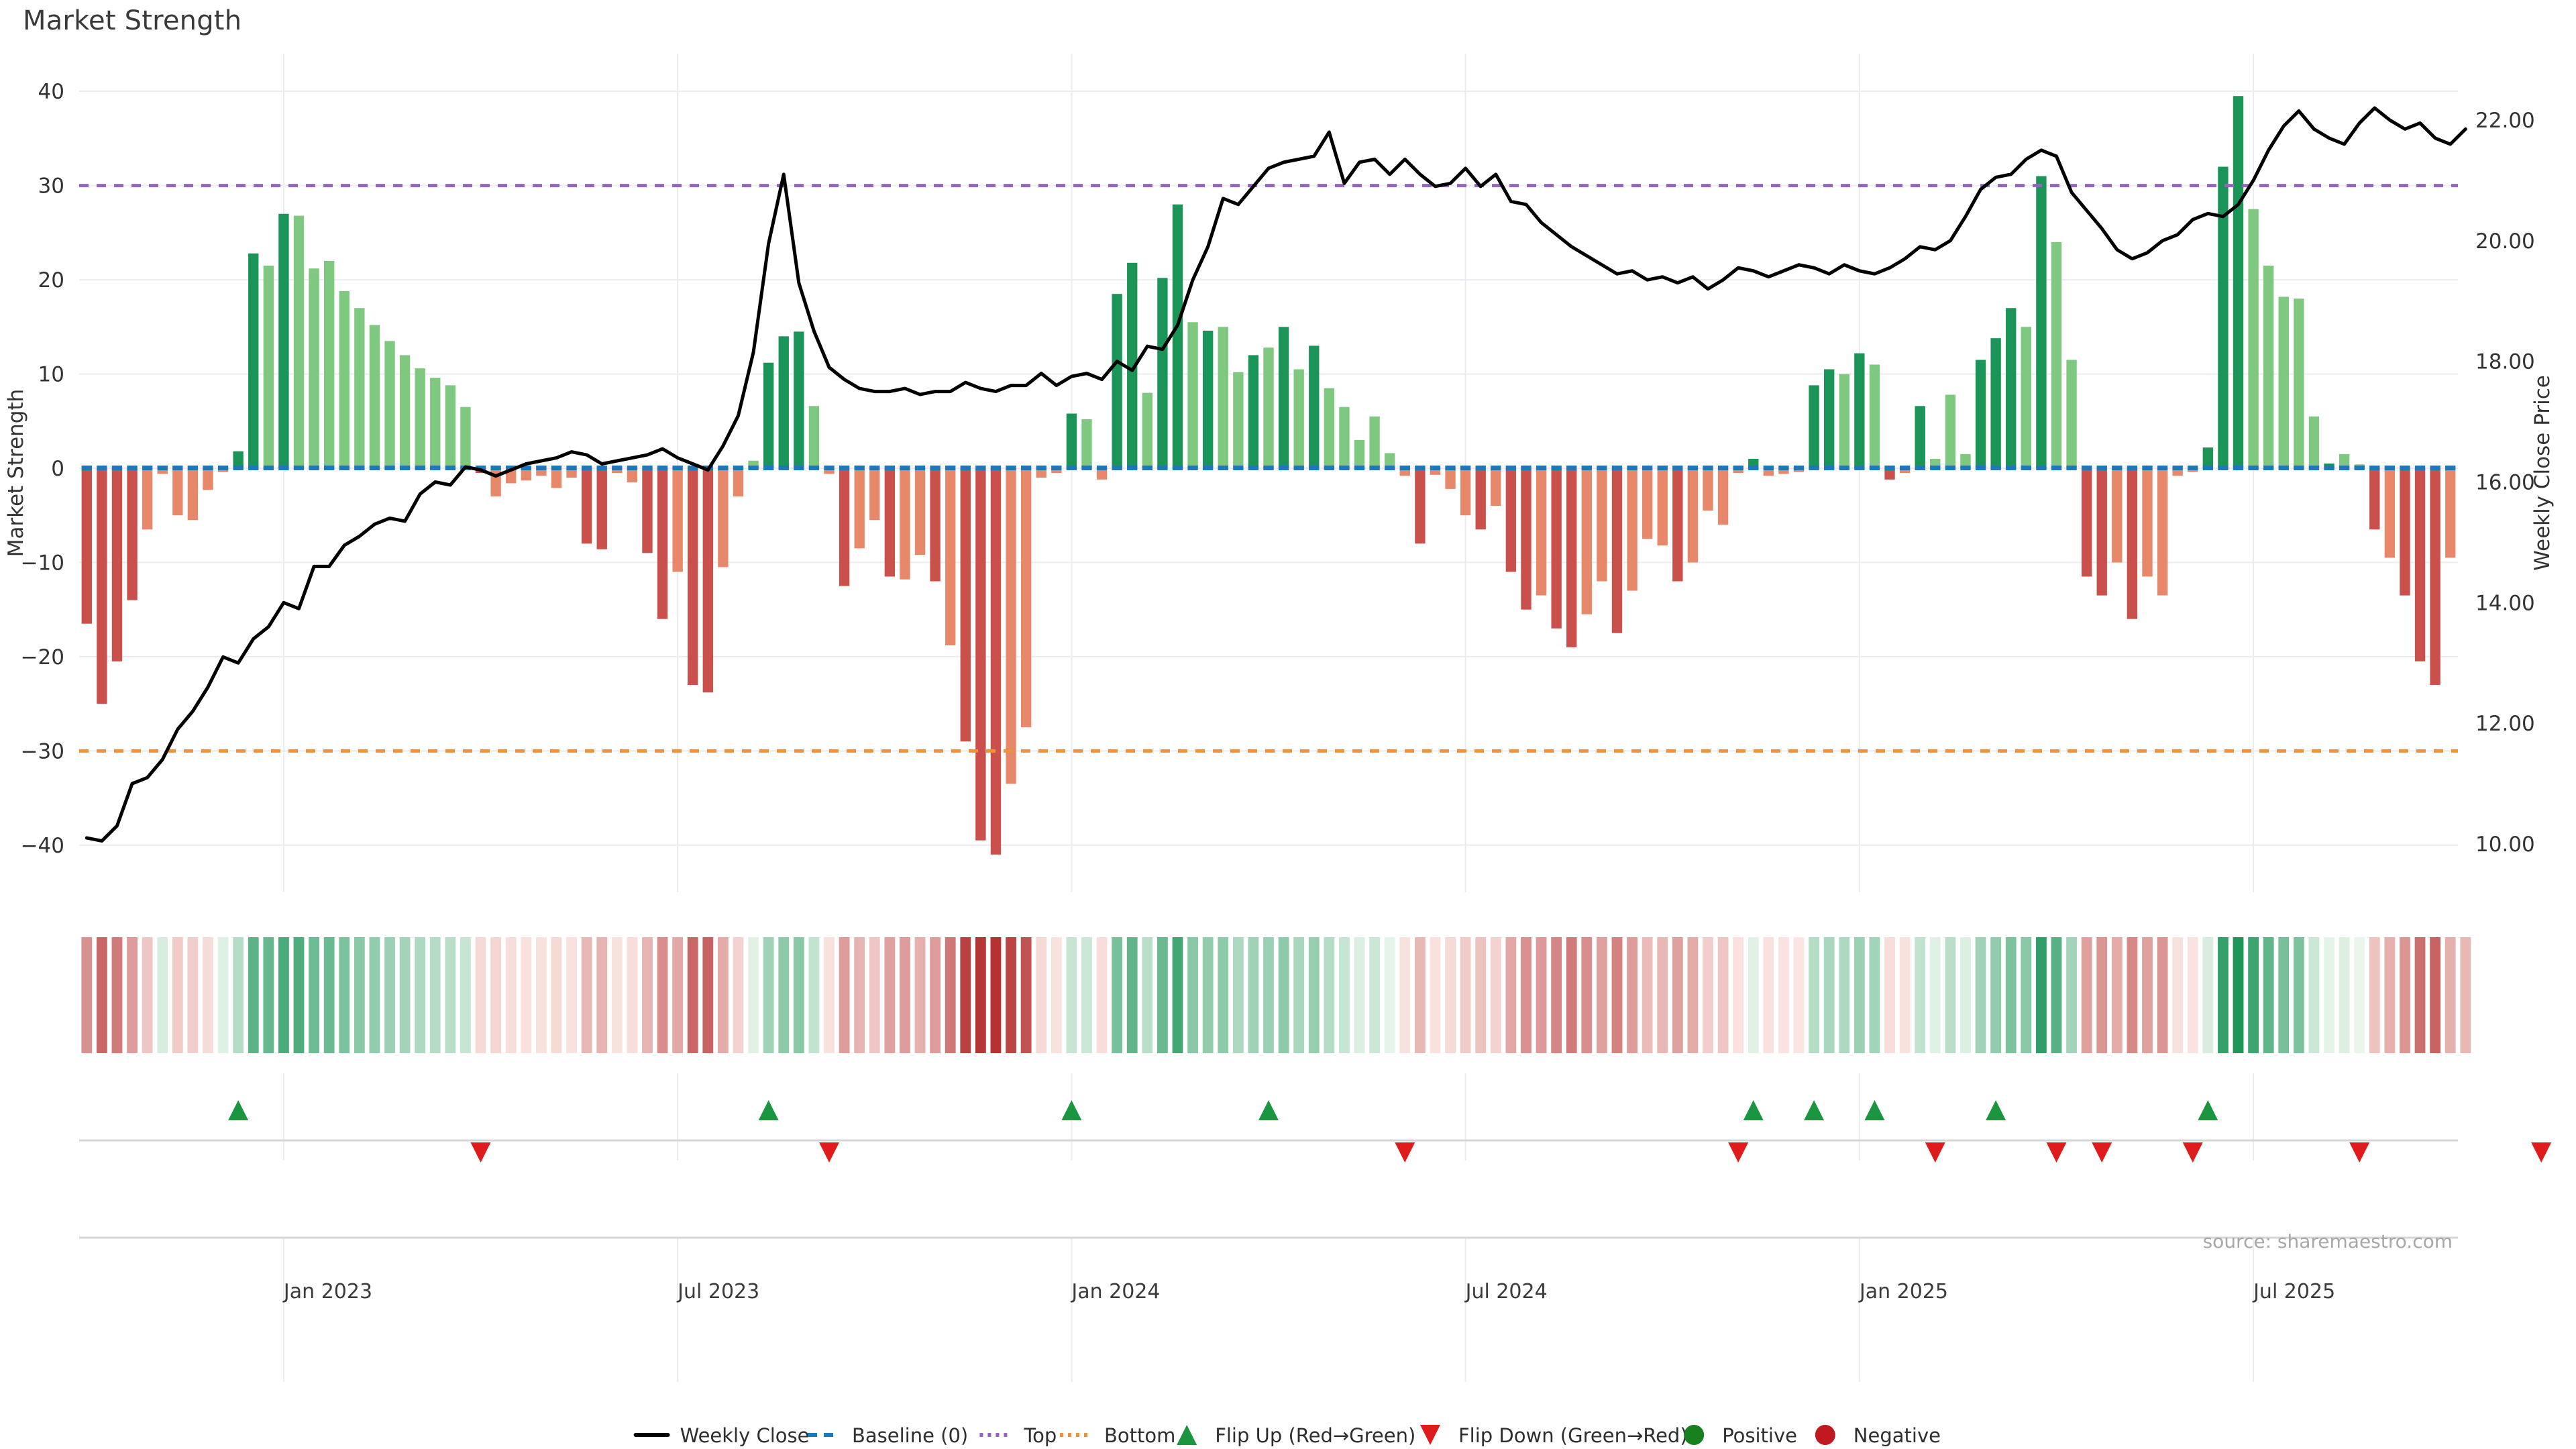 This screenshot has width=2576, height=1449. What do you see at coordinates (1315, 1435) in the screenshot?
I see `legend-item-label: Flip Up (Red→Green)` at bounding box center [1315, 1435].